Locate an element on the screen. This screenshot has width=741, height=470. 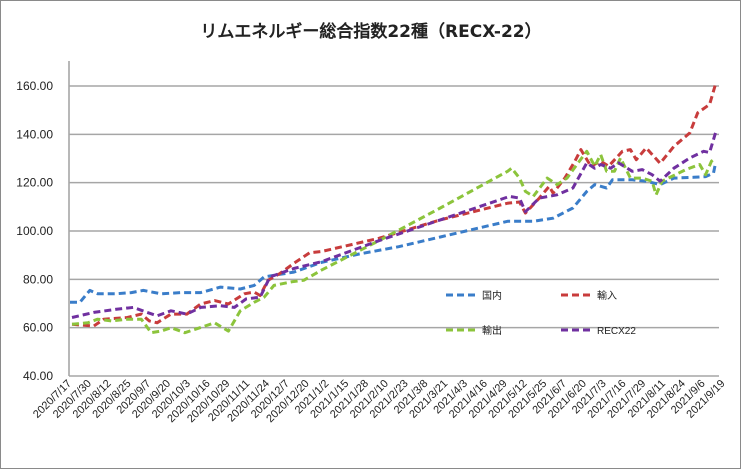
legend-label: 輸出 is located at coordinates (492, 330).